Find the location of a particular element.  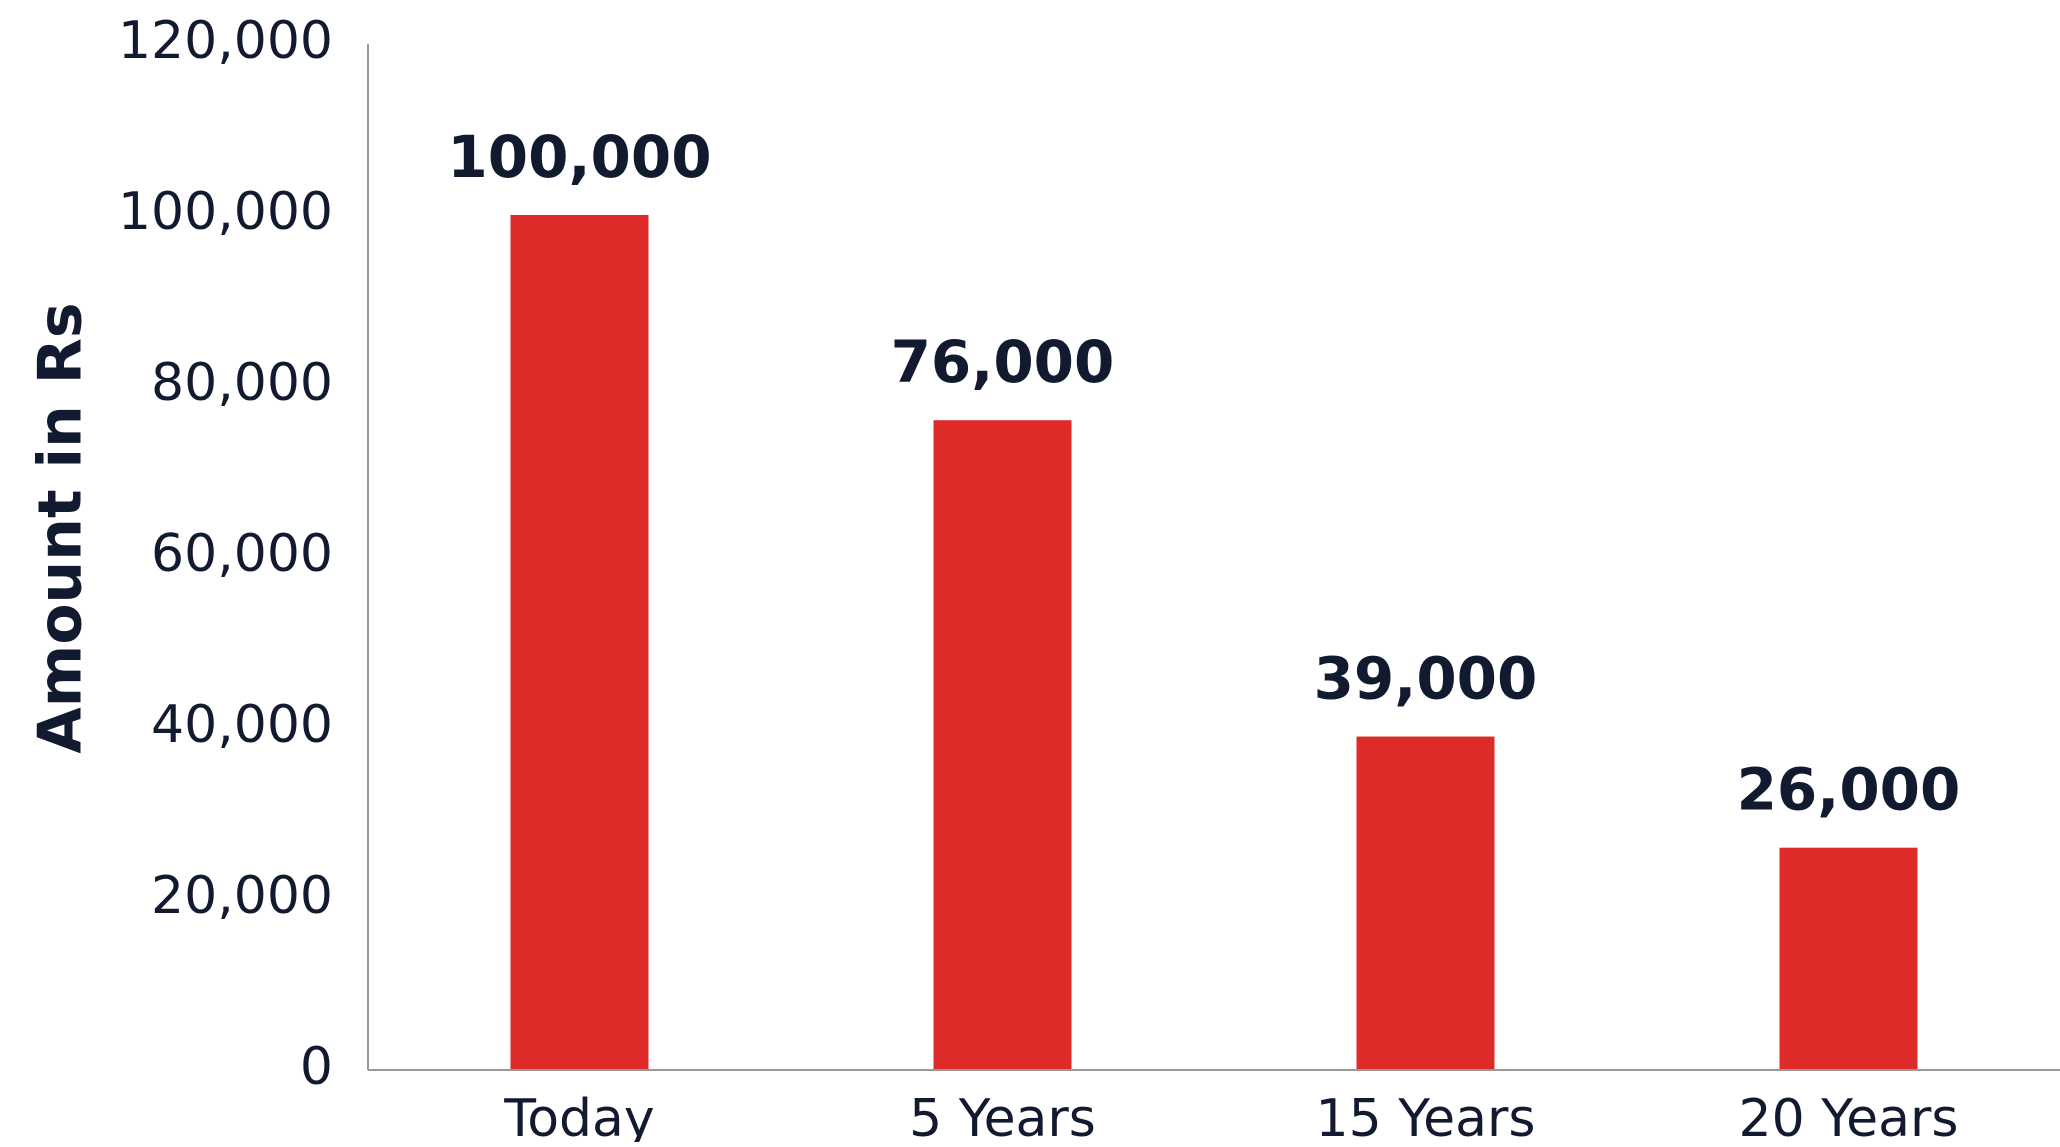

data-label: 26,000 is located at coordinates (1849, 790).